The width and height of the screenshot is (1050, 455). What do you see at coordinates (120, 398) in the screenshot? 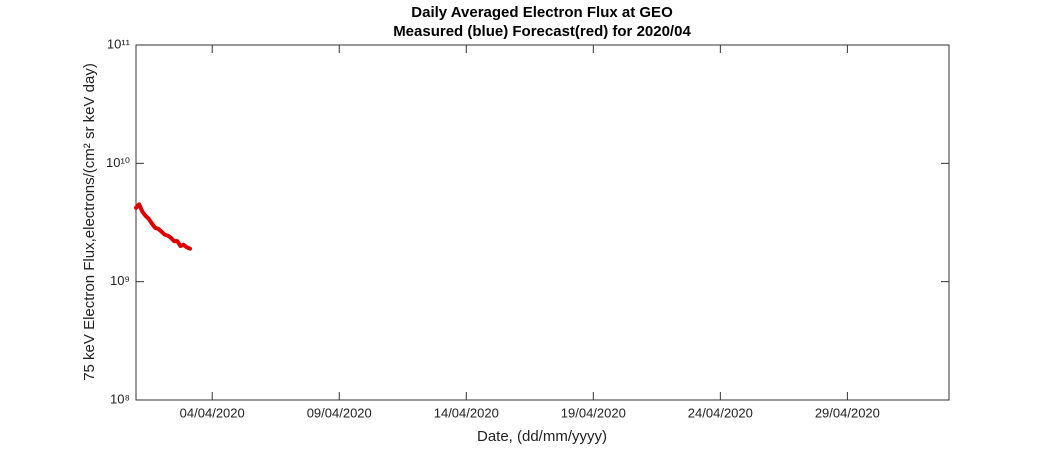
I see `y-tick-label: 10⁸` at bounding box center [120, 398].